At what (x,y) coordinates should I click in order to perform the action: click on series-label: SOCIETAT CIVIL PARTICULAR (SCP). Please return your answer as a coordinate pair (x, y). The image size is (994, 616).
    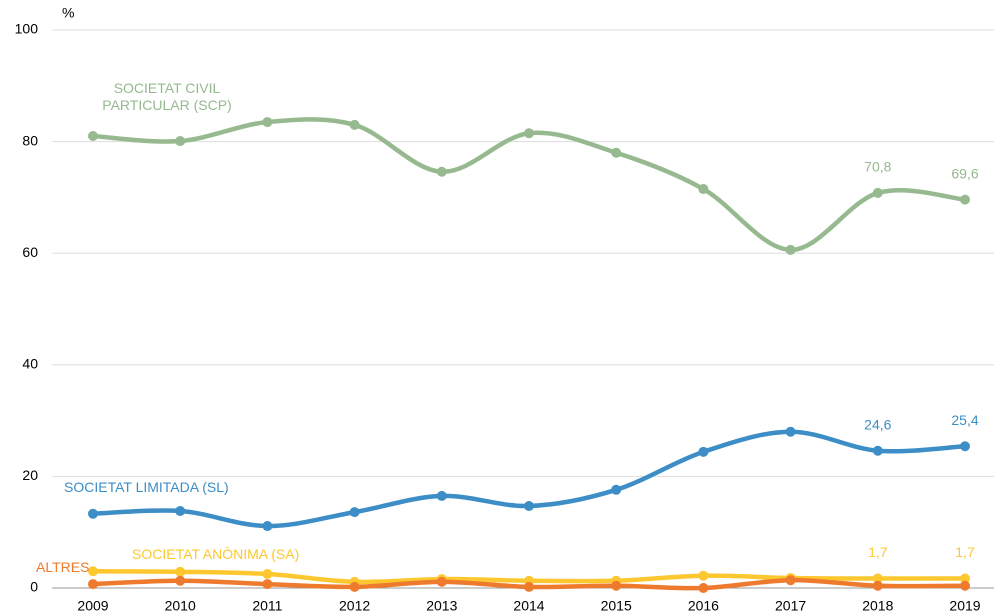
    Looking at the image, I should click on (167, 96).